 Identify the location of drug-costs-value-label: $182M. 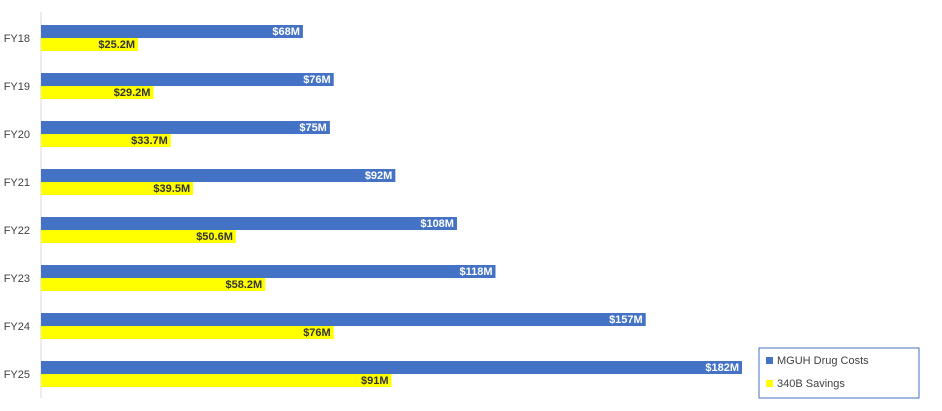
(722, 368).